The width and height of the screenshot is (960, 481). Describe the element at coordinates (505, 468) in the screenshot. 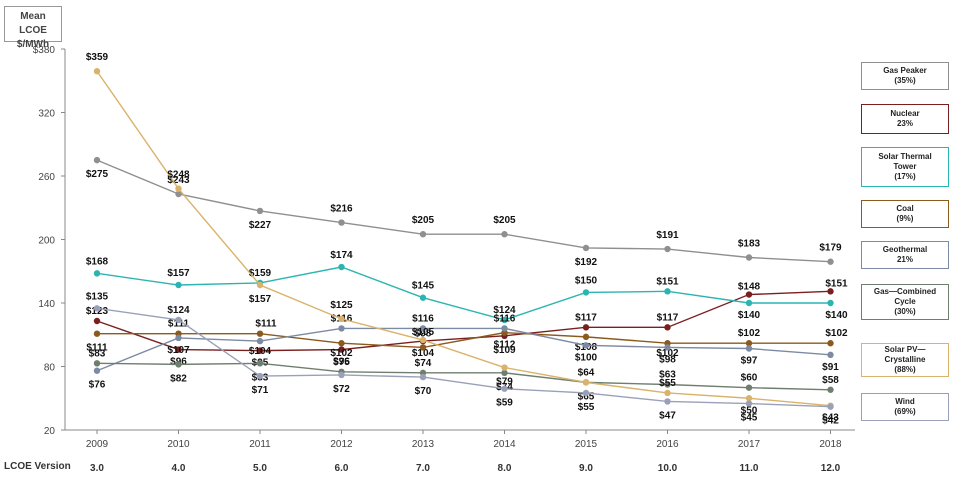

I see `version-label: 8.0` at that location.